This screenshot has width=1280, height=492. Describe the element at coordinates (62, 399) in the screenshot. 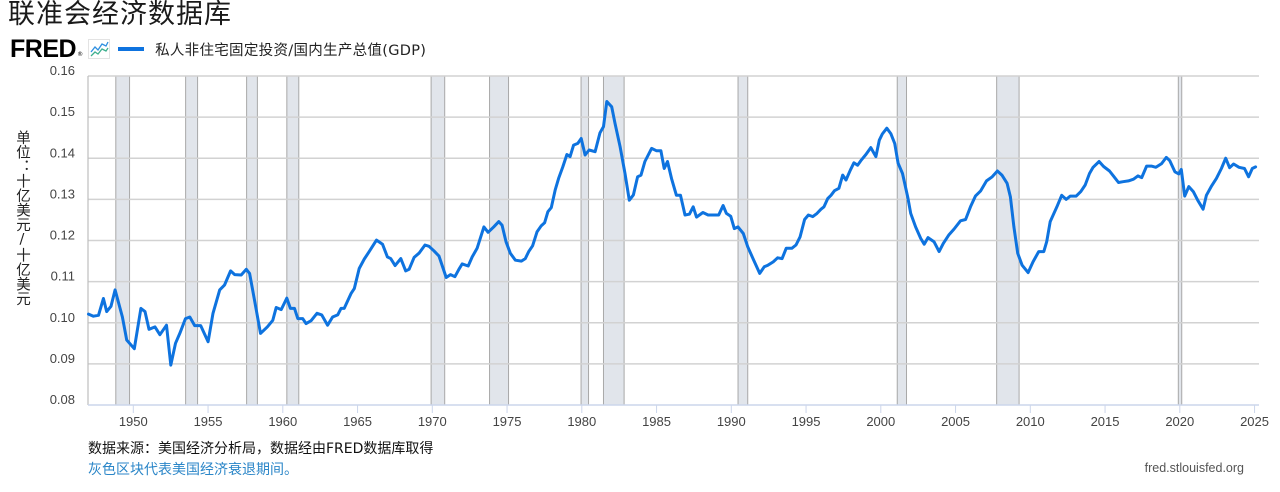

I see `y-tick-label: 0.08` at that location.